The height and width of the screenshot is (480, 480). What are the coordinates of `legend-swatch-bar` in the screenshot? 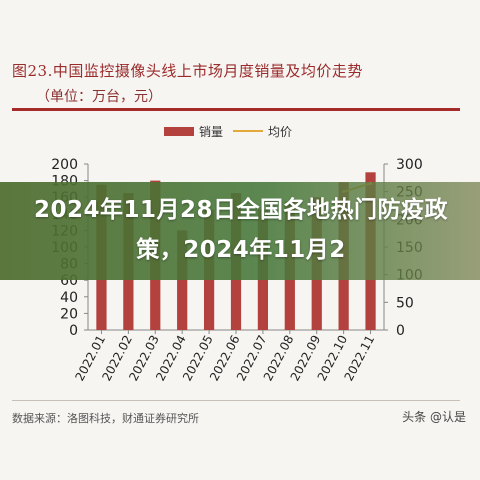 It's located at (179, 131).